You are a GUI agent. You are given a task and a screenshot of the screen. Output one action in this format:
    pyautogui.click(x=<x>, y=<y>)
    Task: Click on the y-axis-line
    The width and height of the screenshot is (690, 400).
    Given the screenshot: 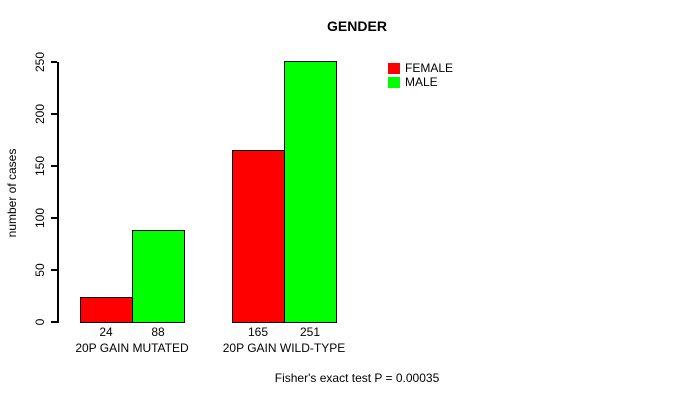 What is the action you would take?
    pyautogui.click(x=58, y=192)
    